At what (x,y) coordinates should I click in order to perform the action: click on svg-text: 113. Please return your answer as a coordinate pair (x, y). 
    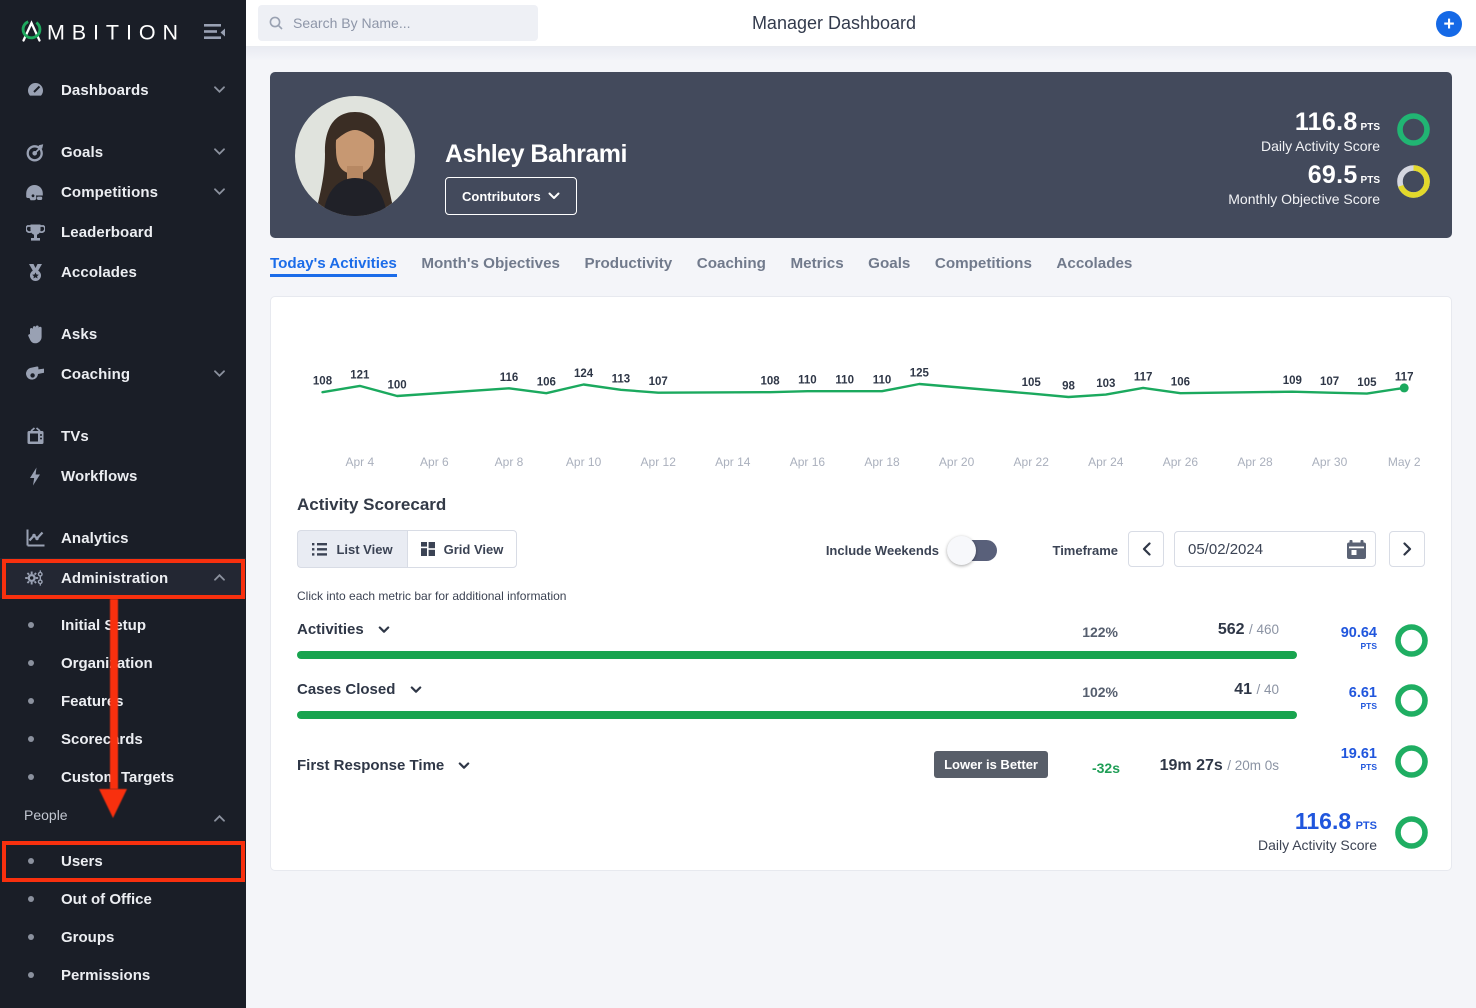
    Looking at the image, I should click on (621, 379).